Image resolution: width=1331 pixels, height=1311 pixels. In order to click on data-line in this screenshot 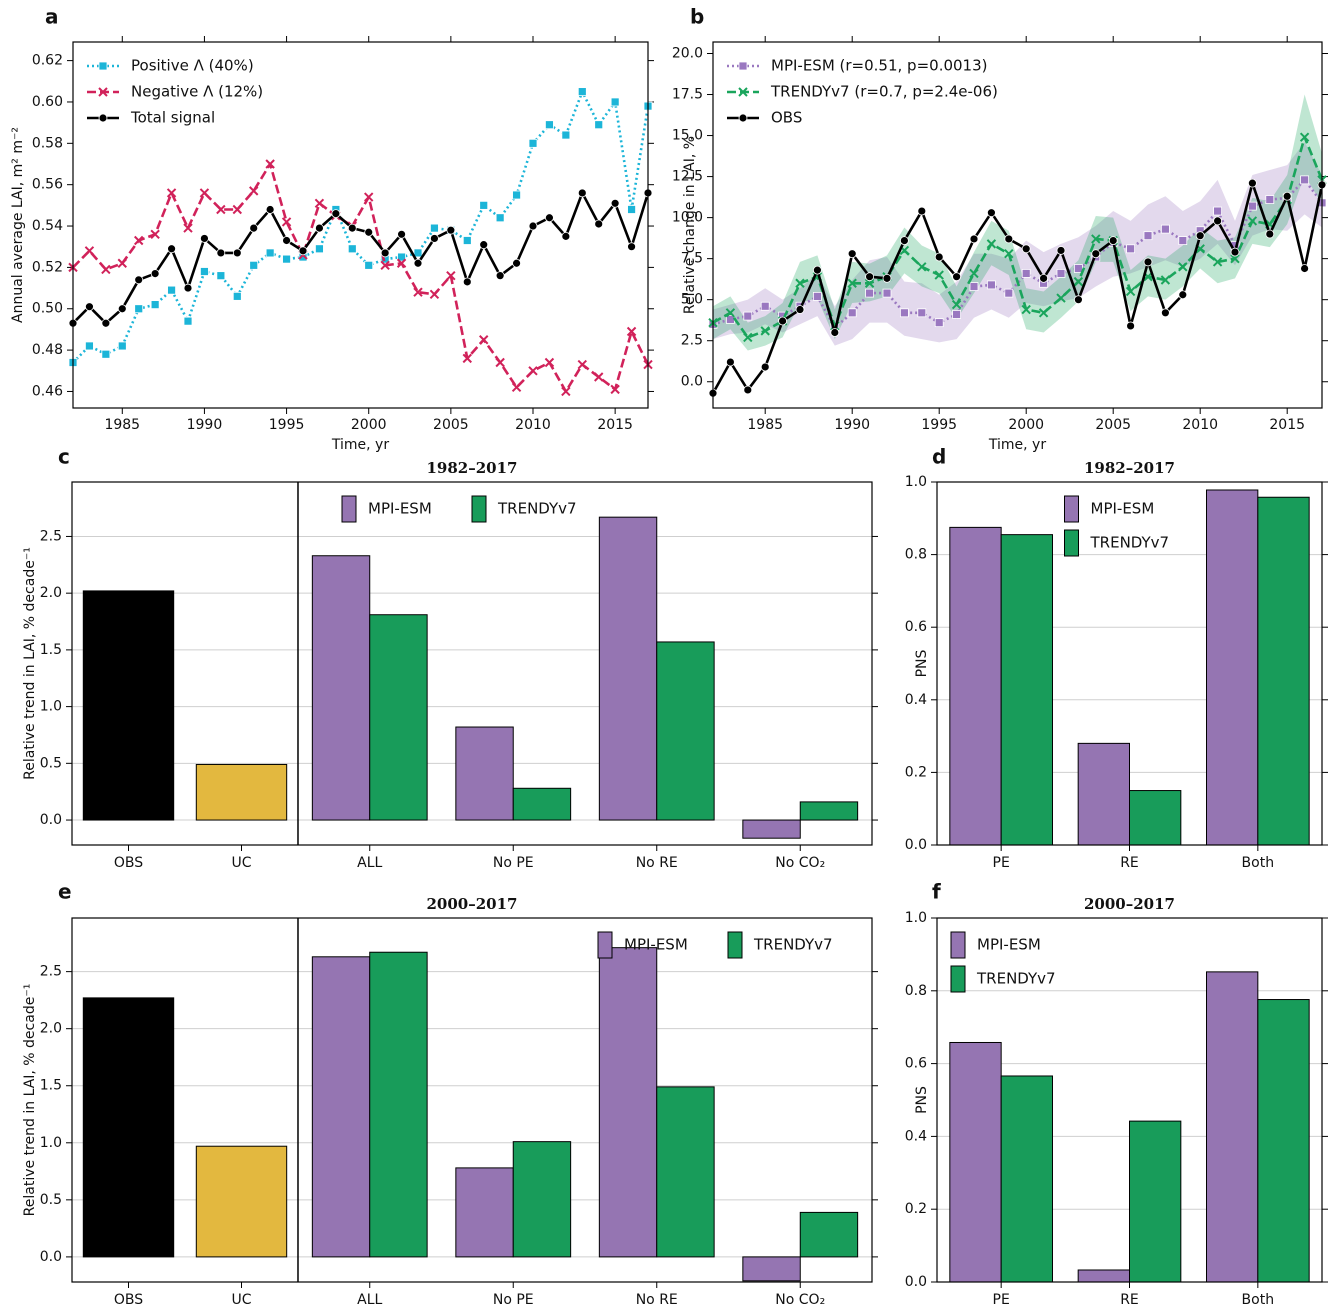, I will do `click(361, 277)`.